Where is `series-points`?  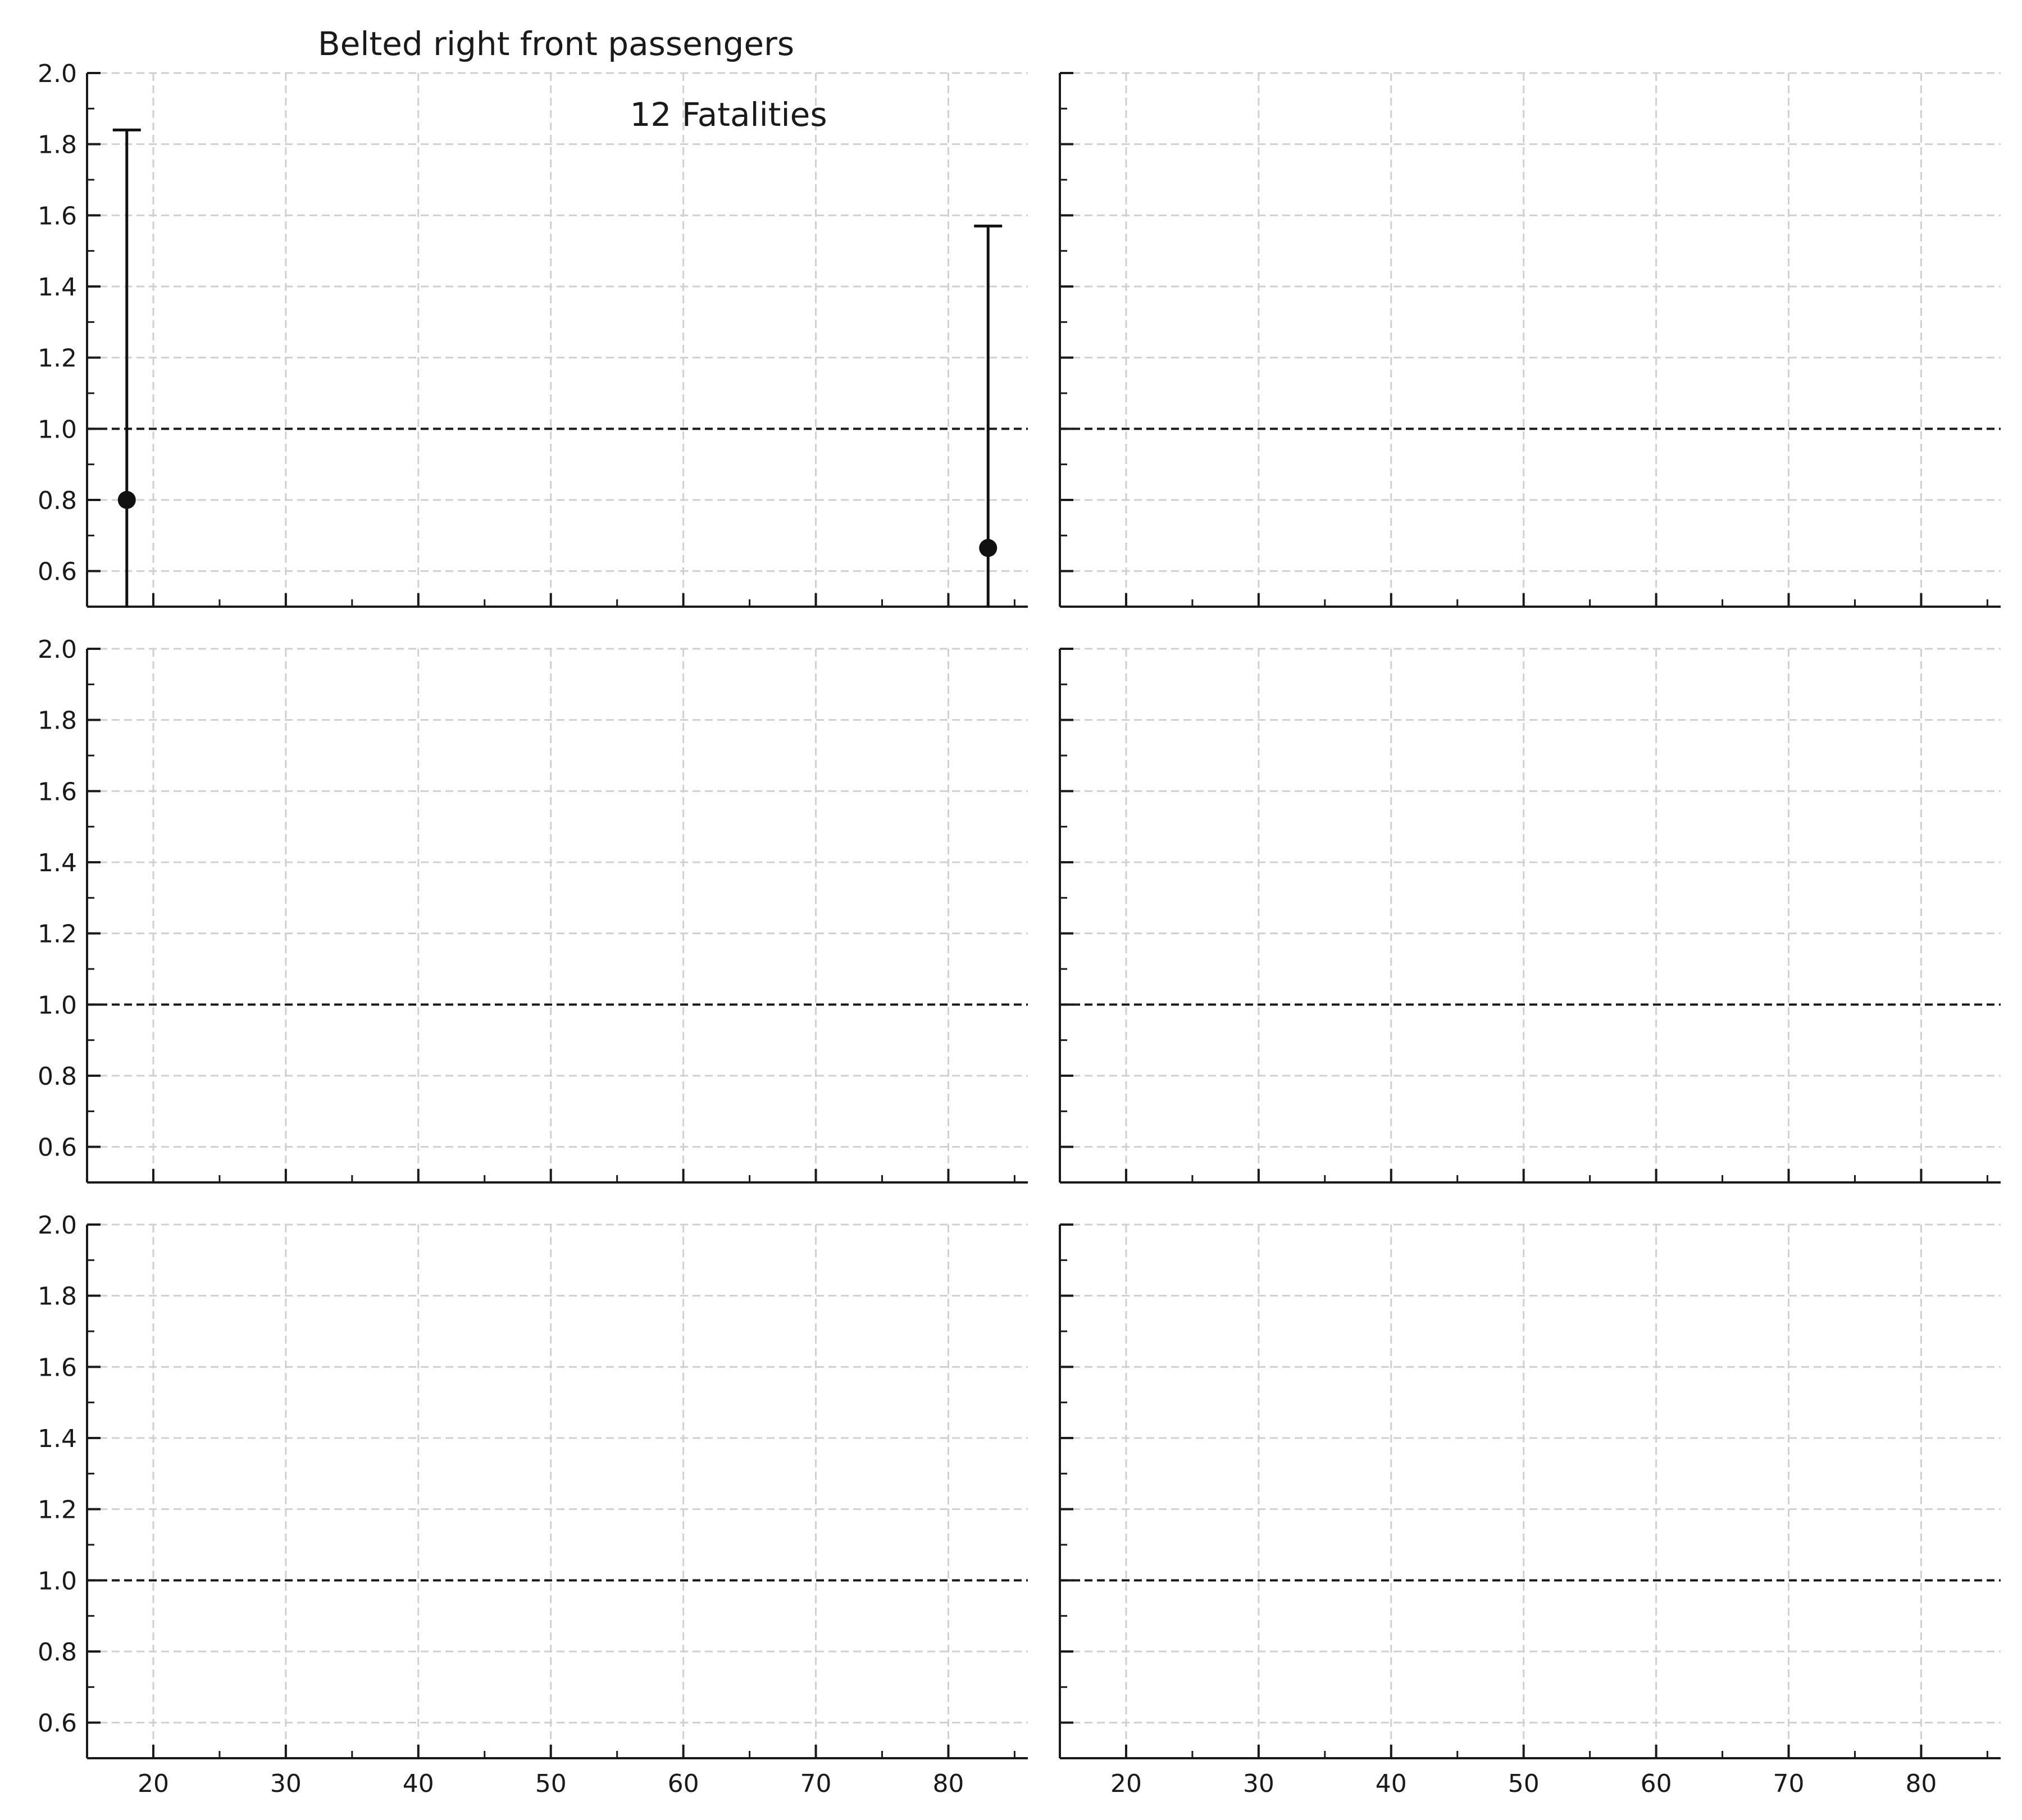 series-points is located at coordinates (557, 368).